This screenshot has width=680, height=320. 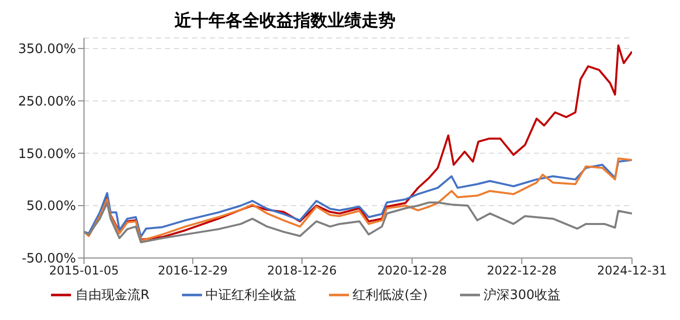 I want to click on x-tick-label: 2024-12-31, so click(x=632, y=271).